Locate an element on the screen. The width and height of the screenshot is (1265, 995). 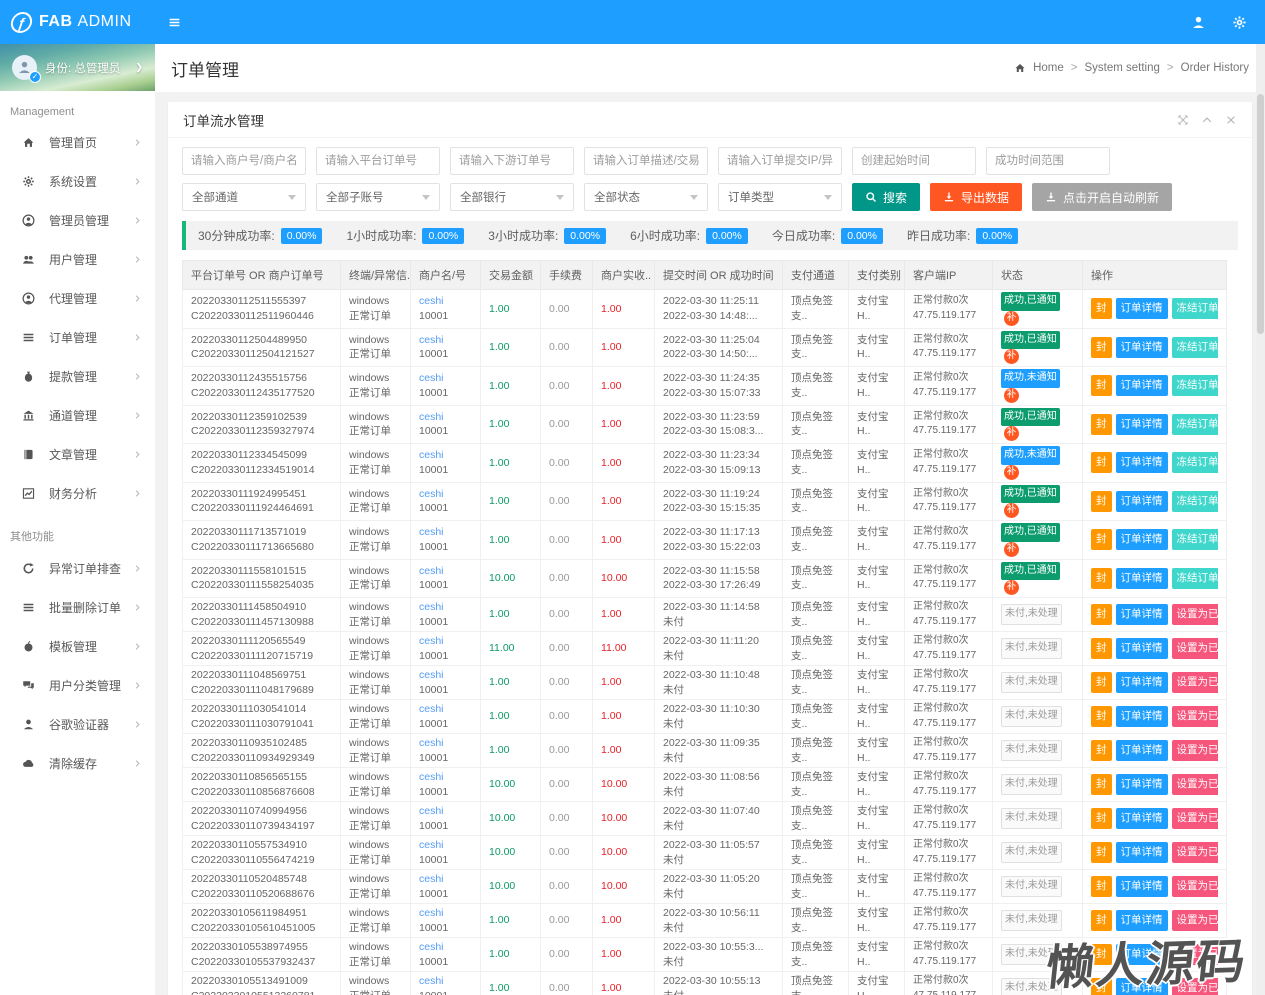
page-scrollbar is located at coordinates (1260, 519).